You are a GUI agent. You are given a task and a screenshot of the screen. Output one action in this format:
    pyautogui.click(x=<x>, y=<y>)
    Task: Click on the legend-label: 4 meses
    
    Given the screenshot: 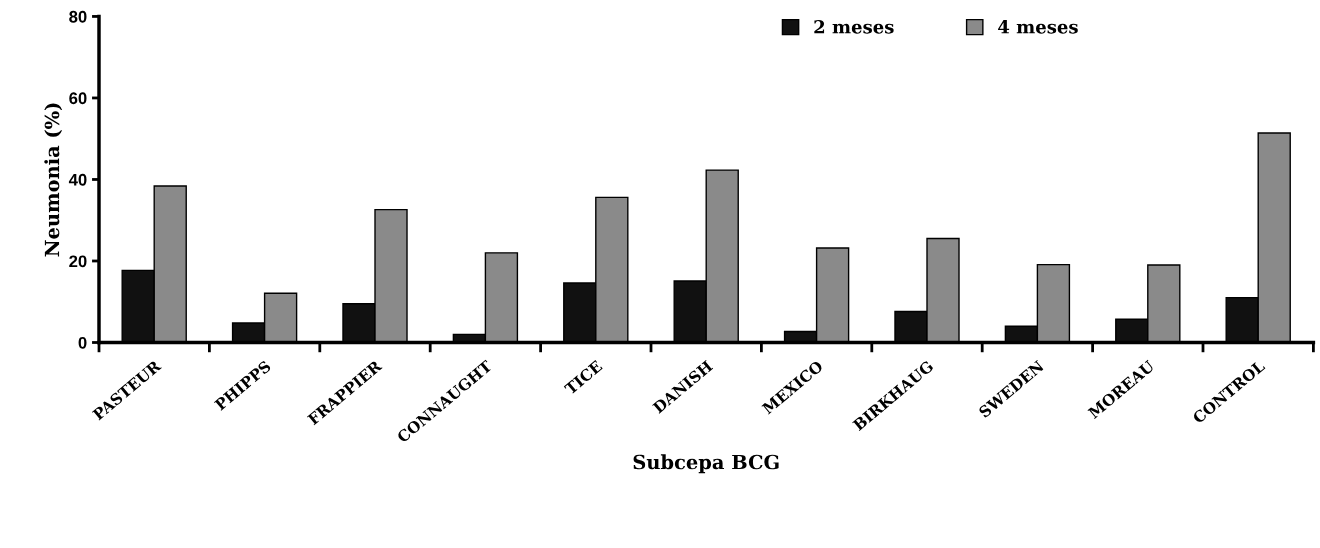 What is the action you would take?
    pyautogui.click(x=1038, y=26)
    